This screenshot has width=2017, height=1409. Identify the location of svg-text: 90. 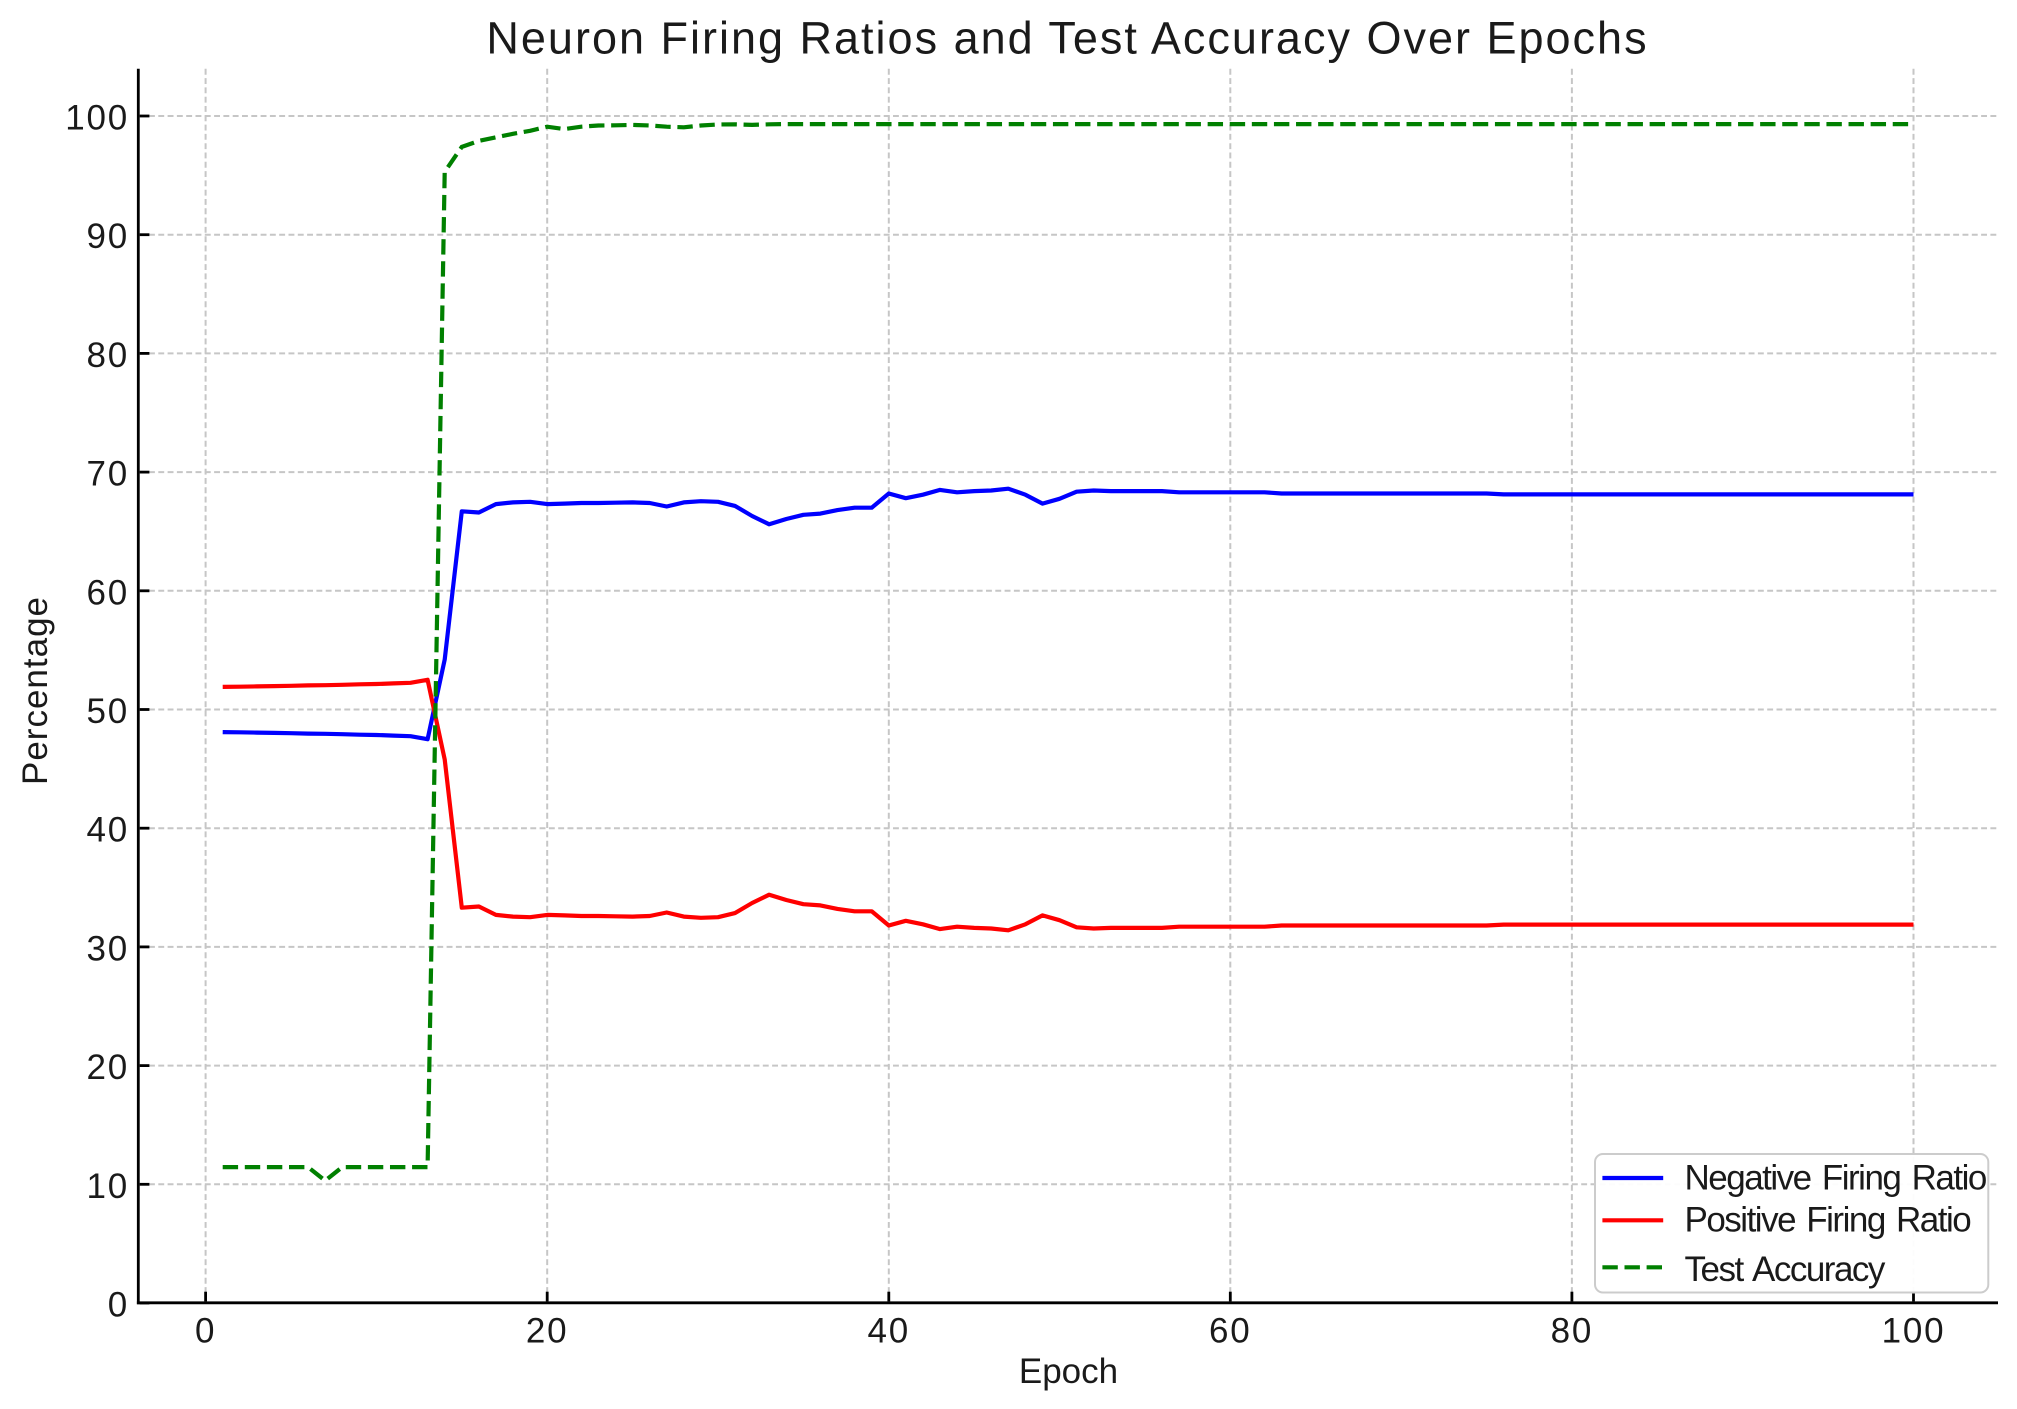
(107, 236).